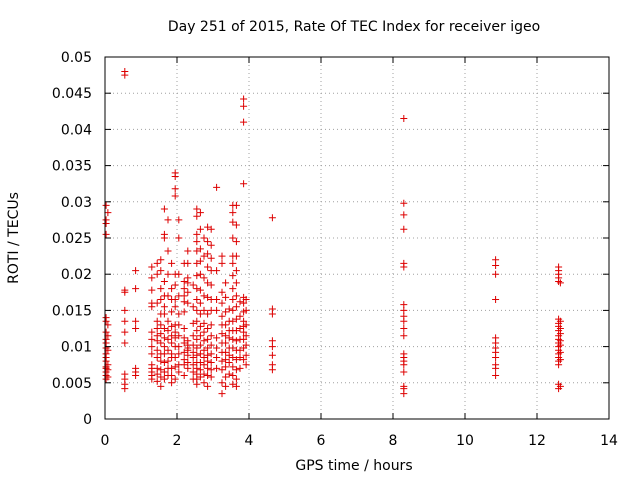 The height and width of the screenshot is (480, 640). Describe the element at coordinates (353, 466) in the screenshot. I see `x-axis-label: GPS time / hours` at that location.